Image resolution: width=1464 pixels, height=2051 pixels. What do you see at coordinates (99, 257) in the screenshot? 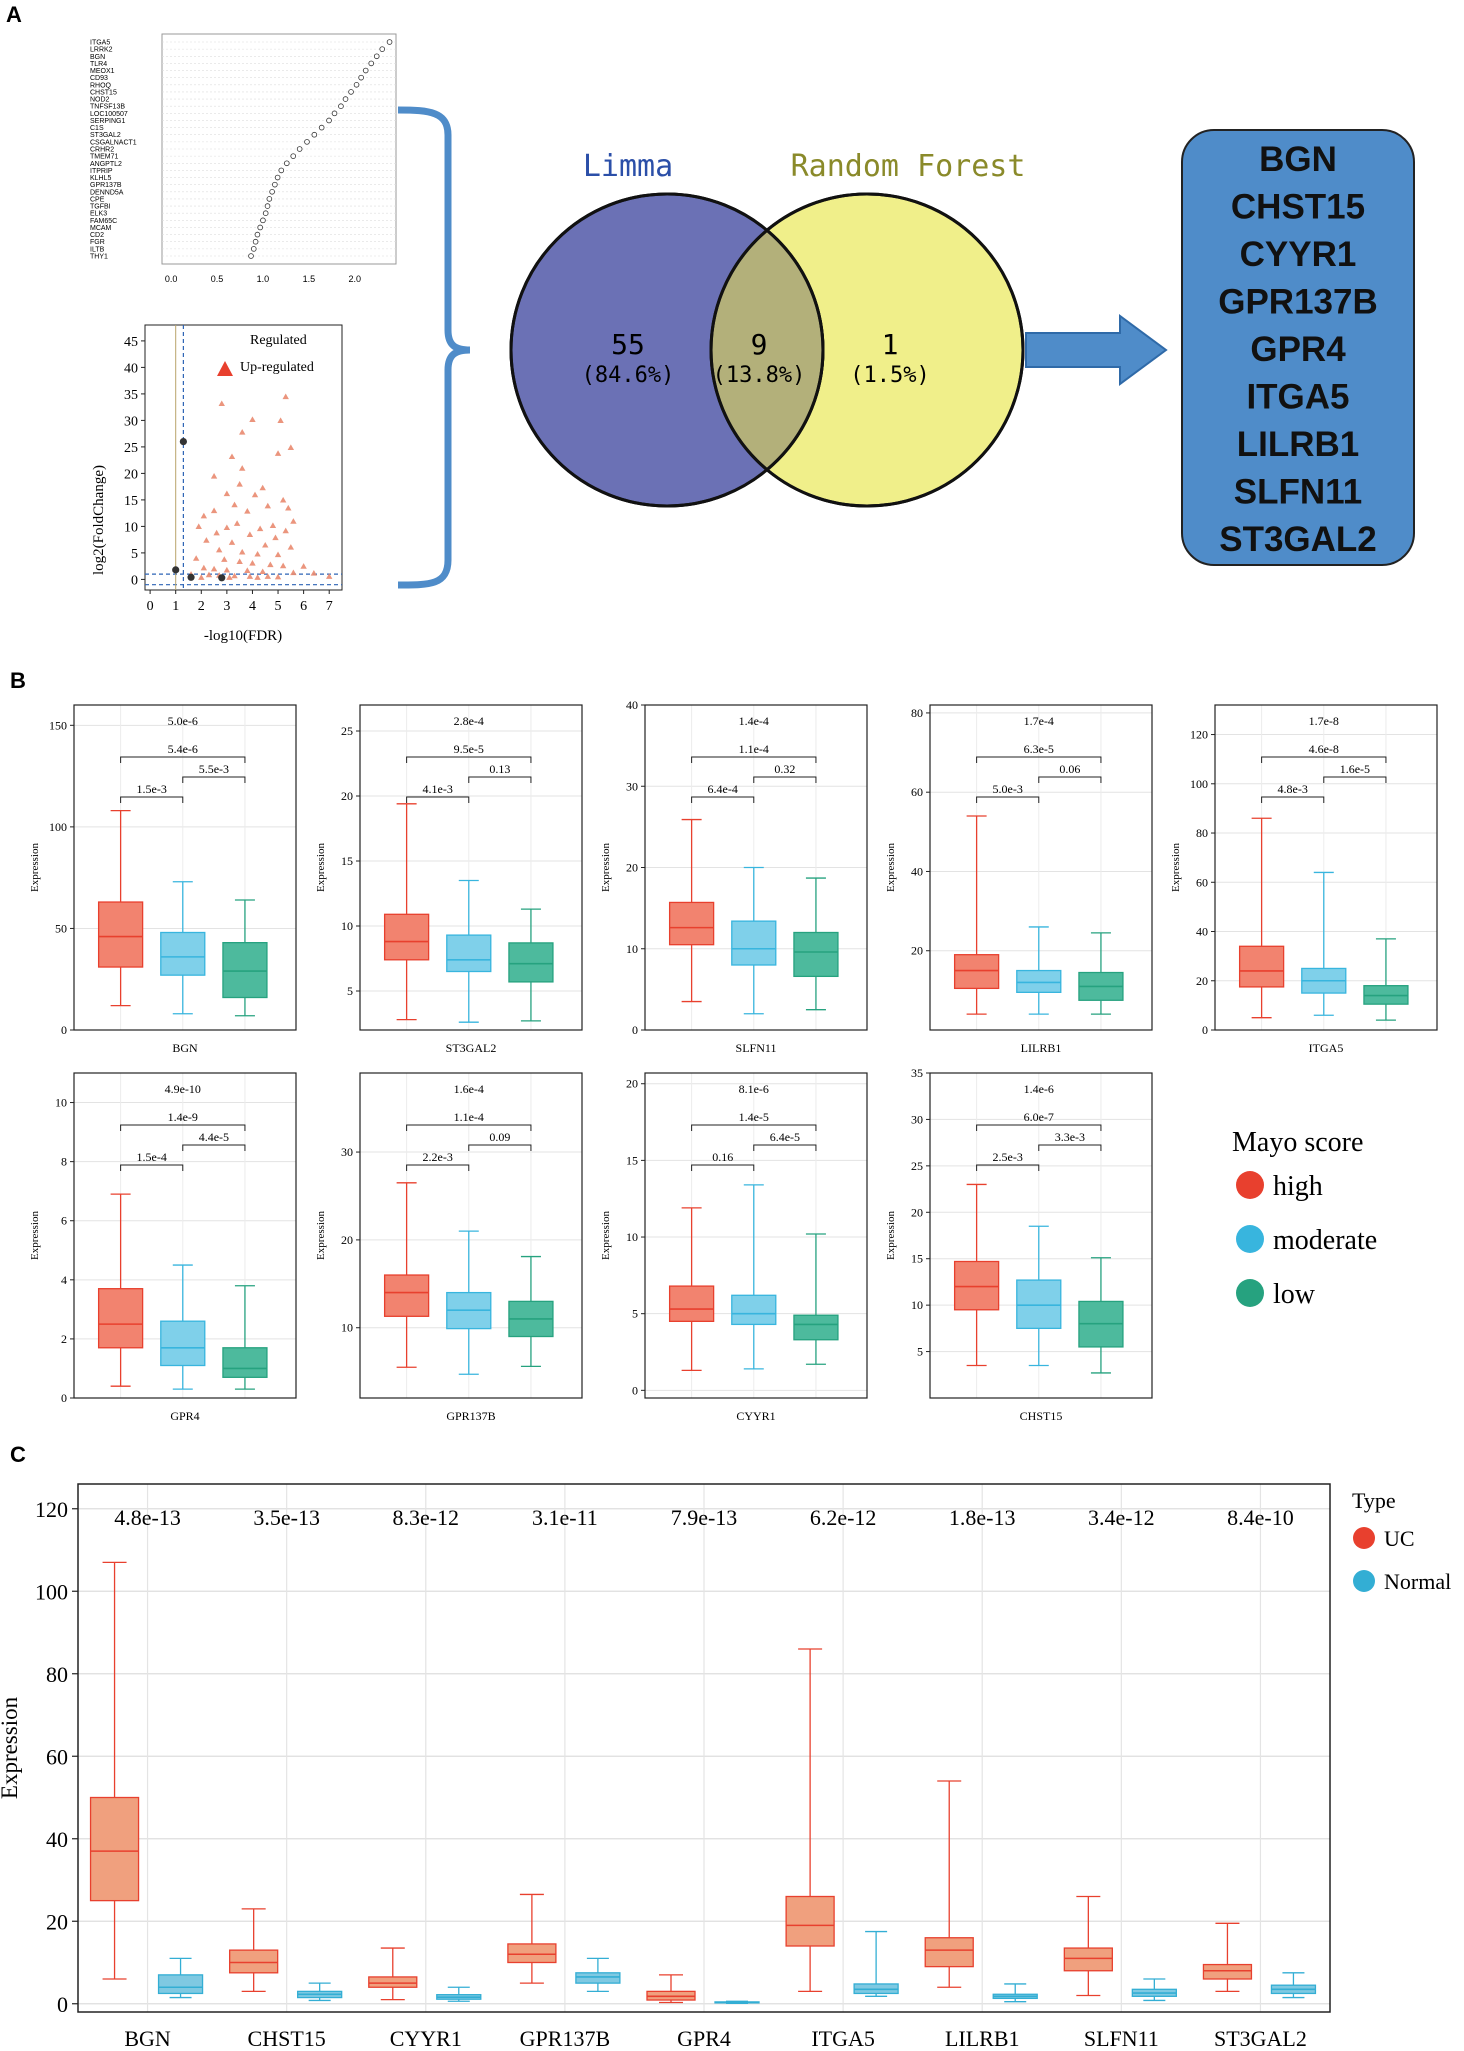
I see `dotplot-gene-label: THY1` at bounding box center [99, 257].